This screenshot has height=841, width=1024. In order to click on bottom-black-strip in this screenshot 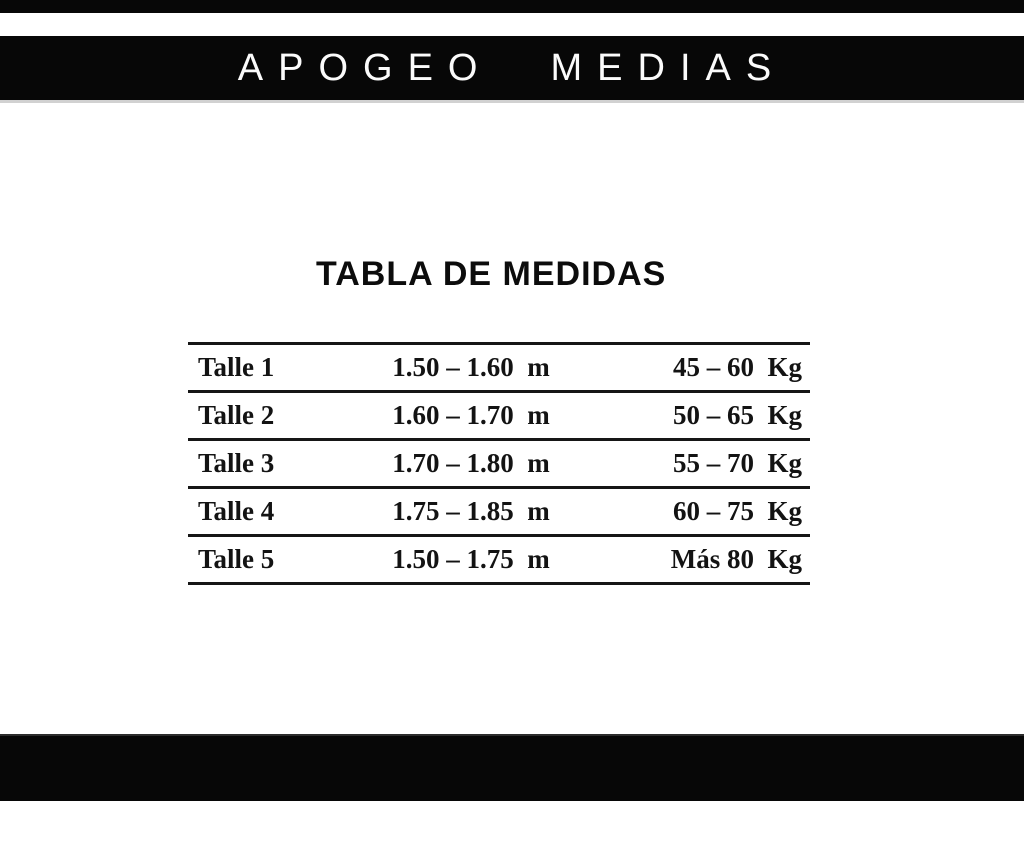, I will do `click(512, 767)`.